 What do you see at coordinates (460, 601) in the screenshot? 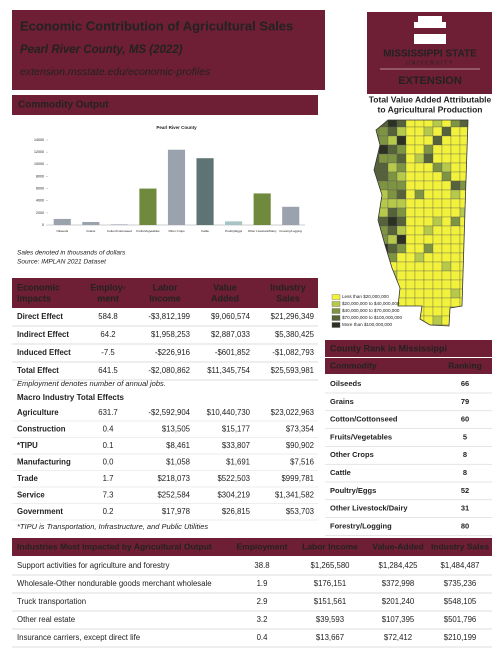
I see `table-cell: $548,105` at bounding box center [460, 601].